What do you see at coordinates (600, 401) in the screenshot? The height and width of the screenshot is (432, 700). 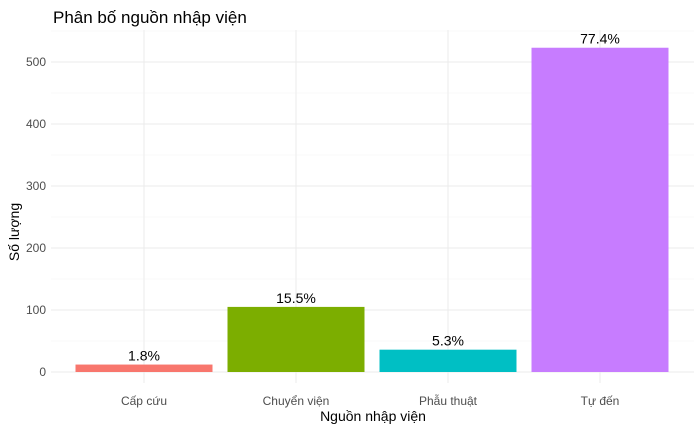 I see `x-tick-label: Tự đến` at bounding box center [600, 401].